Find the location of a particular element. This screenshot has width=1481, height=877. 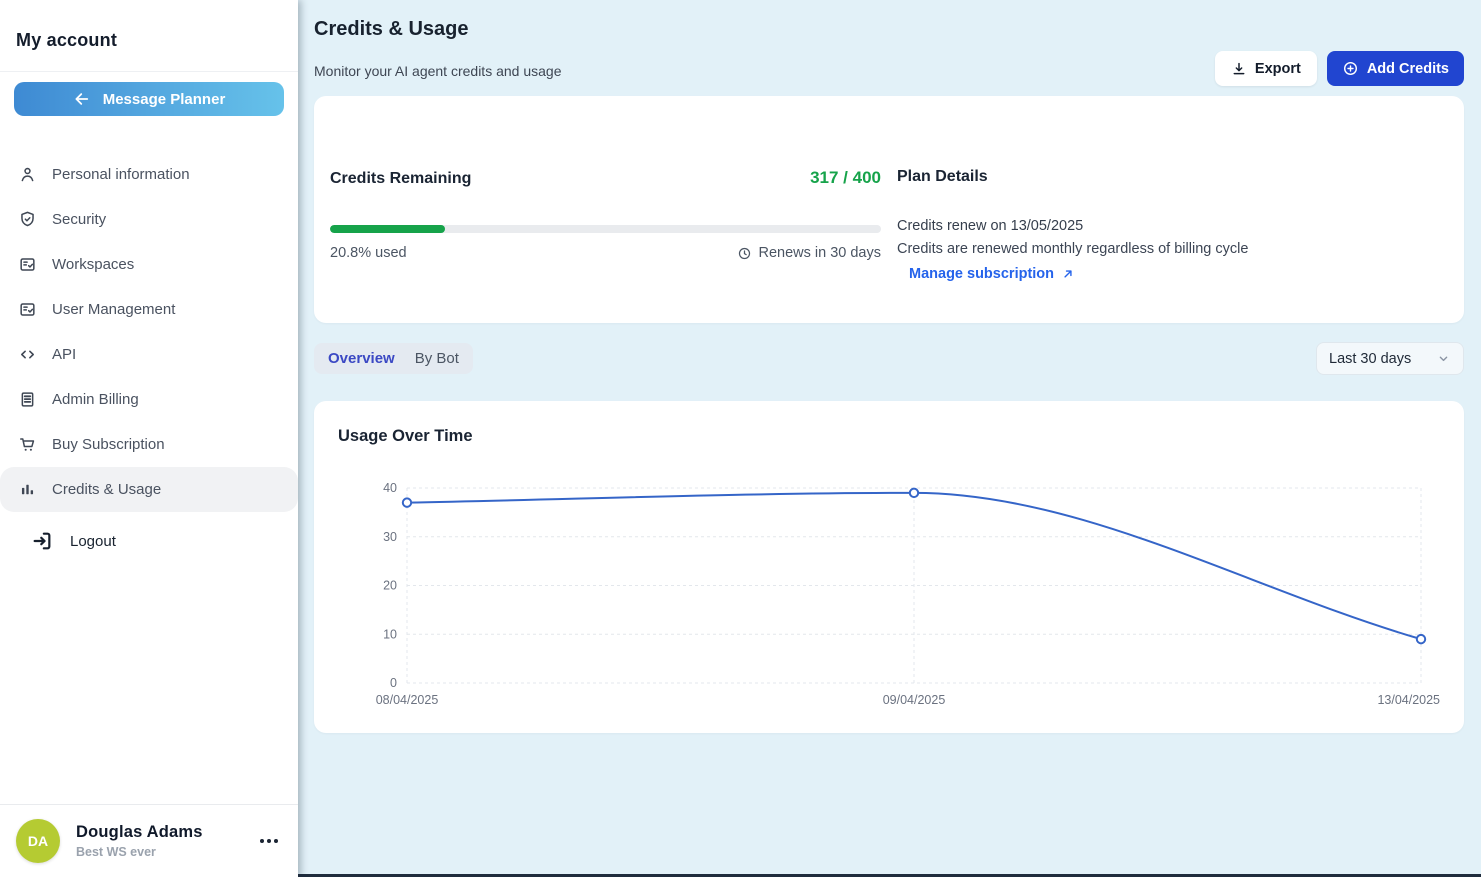

manage-subscription-link: Manage subscription is located at coordinates (992, 274).